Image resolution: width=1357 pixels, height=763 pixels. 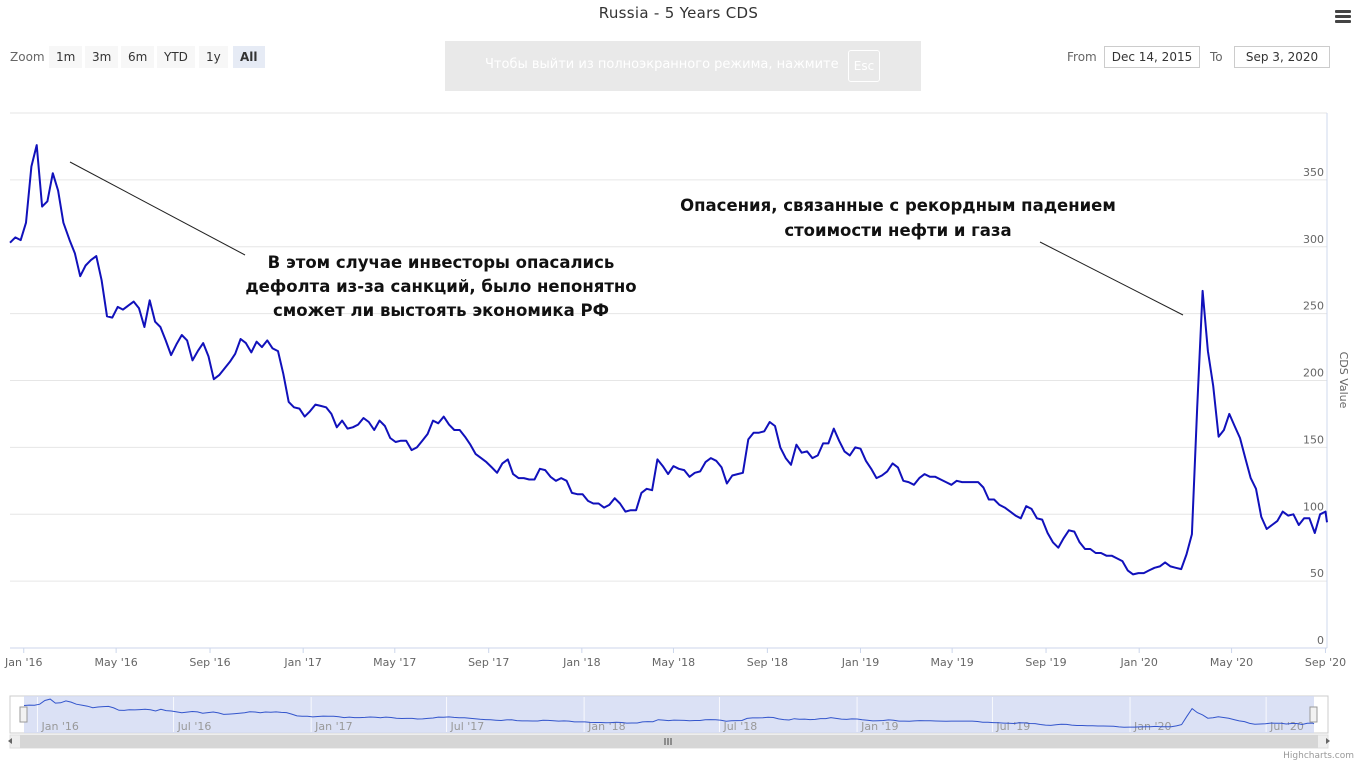 What do you see at coordinates (440, 286) in the screenshot?
I see `annotation-1-line-2: дефолта из-за санкций, было непонятно` at bounding box center [440, 286].